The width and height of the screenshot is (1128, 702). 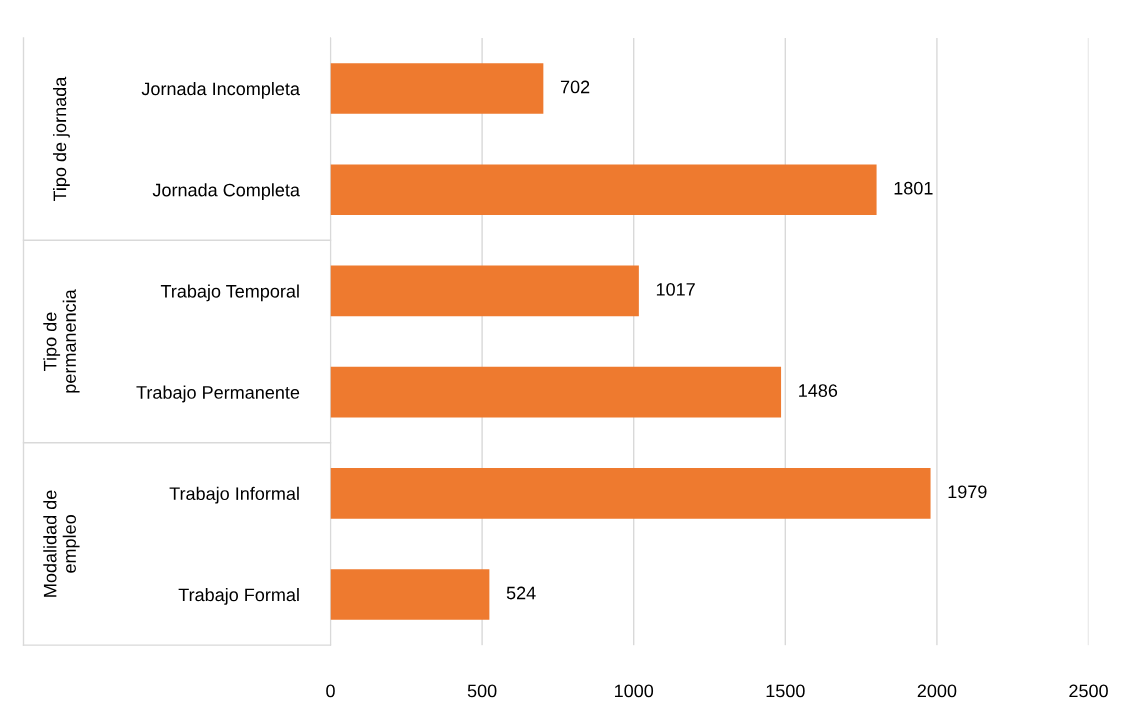 What do you see at coordinates (521, 593) in the screenshot?
I see `data-label: 524` at bounding box center [521, 593].